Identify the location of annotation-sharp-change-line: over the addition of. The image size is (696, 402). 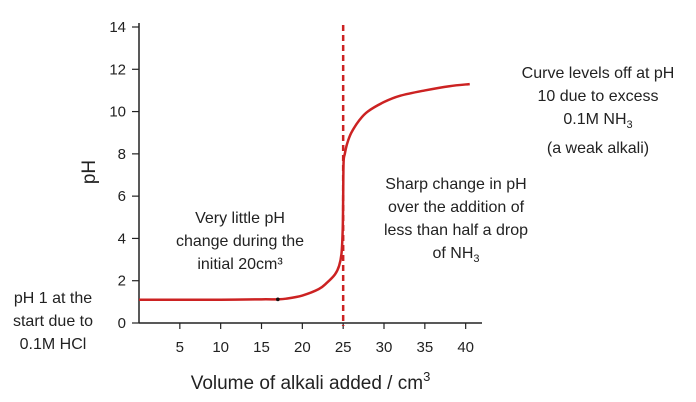
(456, 207).